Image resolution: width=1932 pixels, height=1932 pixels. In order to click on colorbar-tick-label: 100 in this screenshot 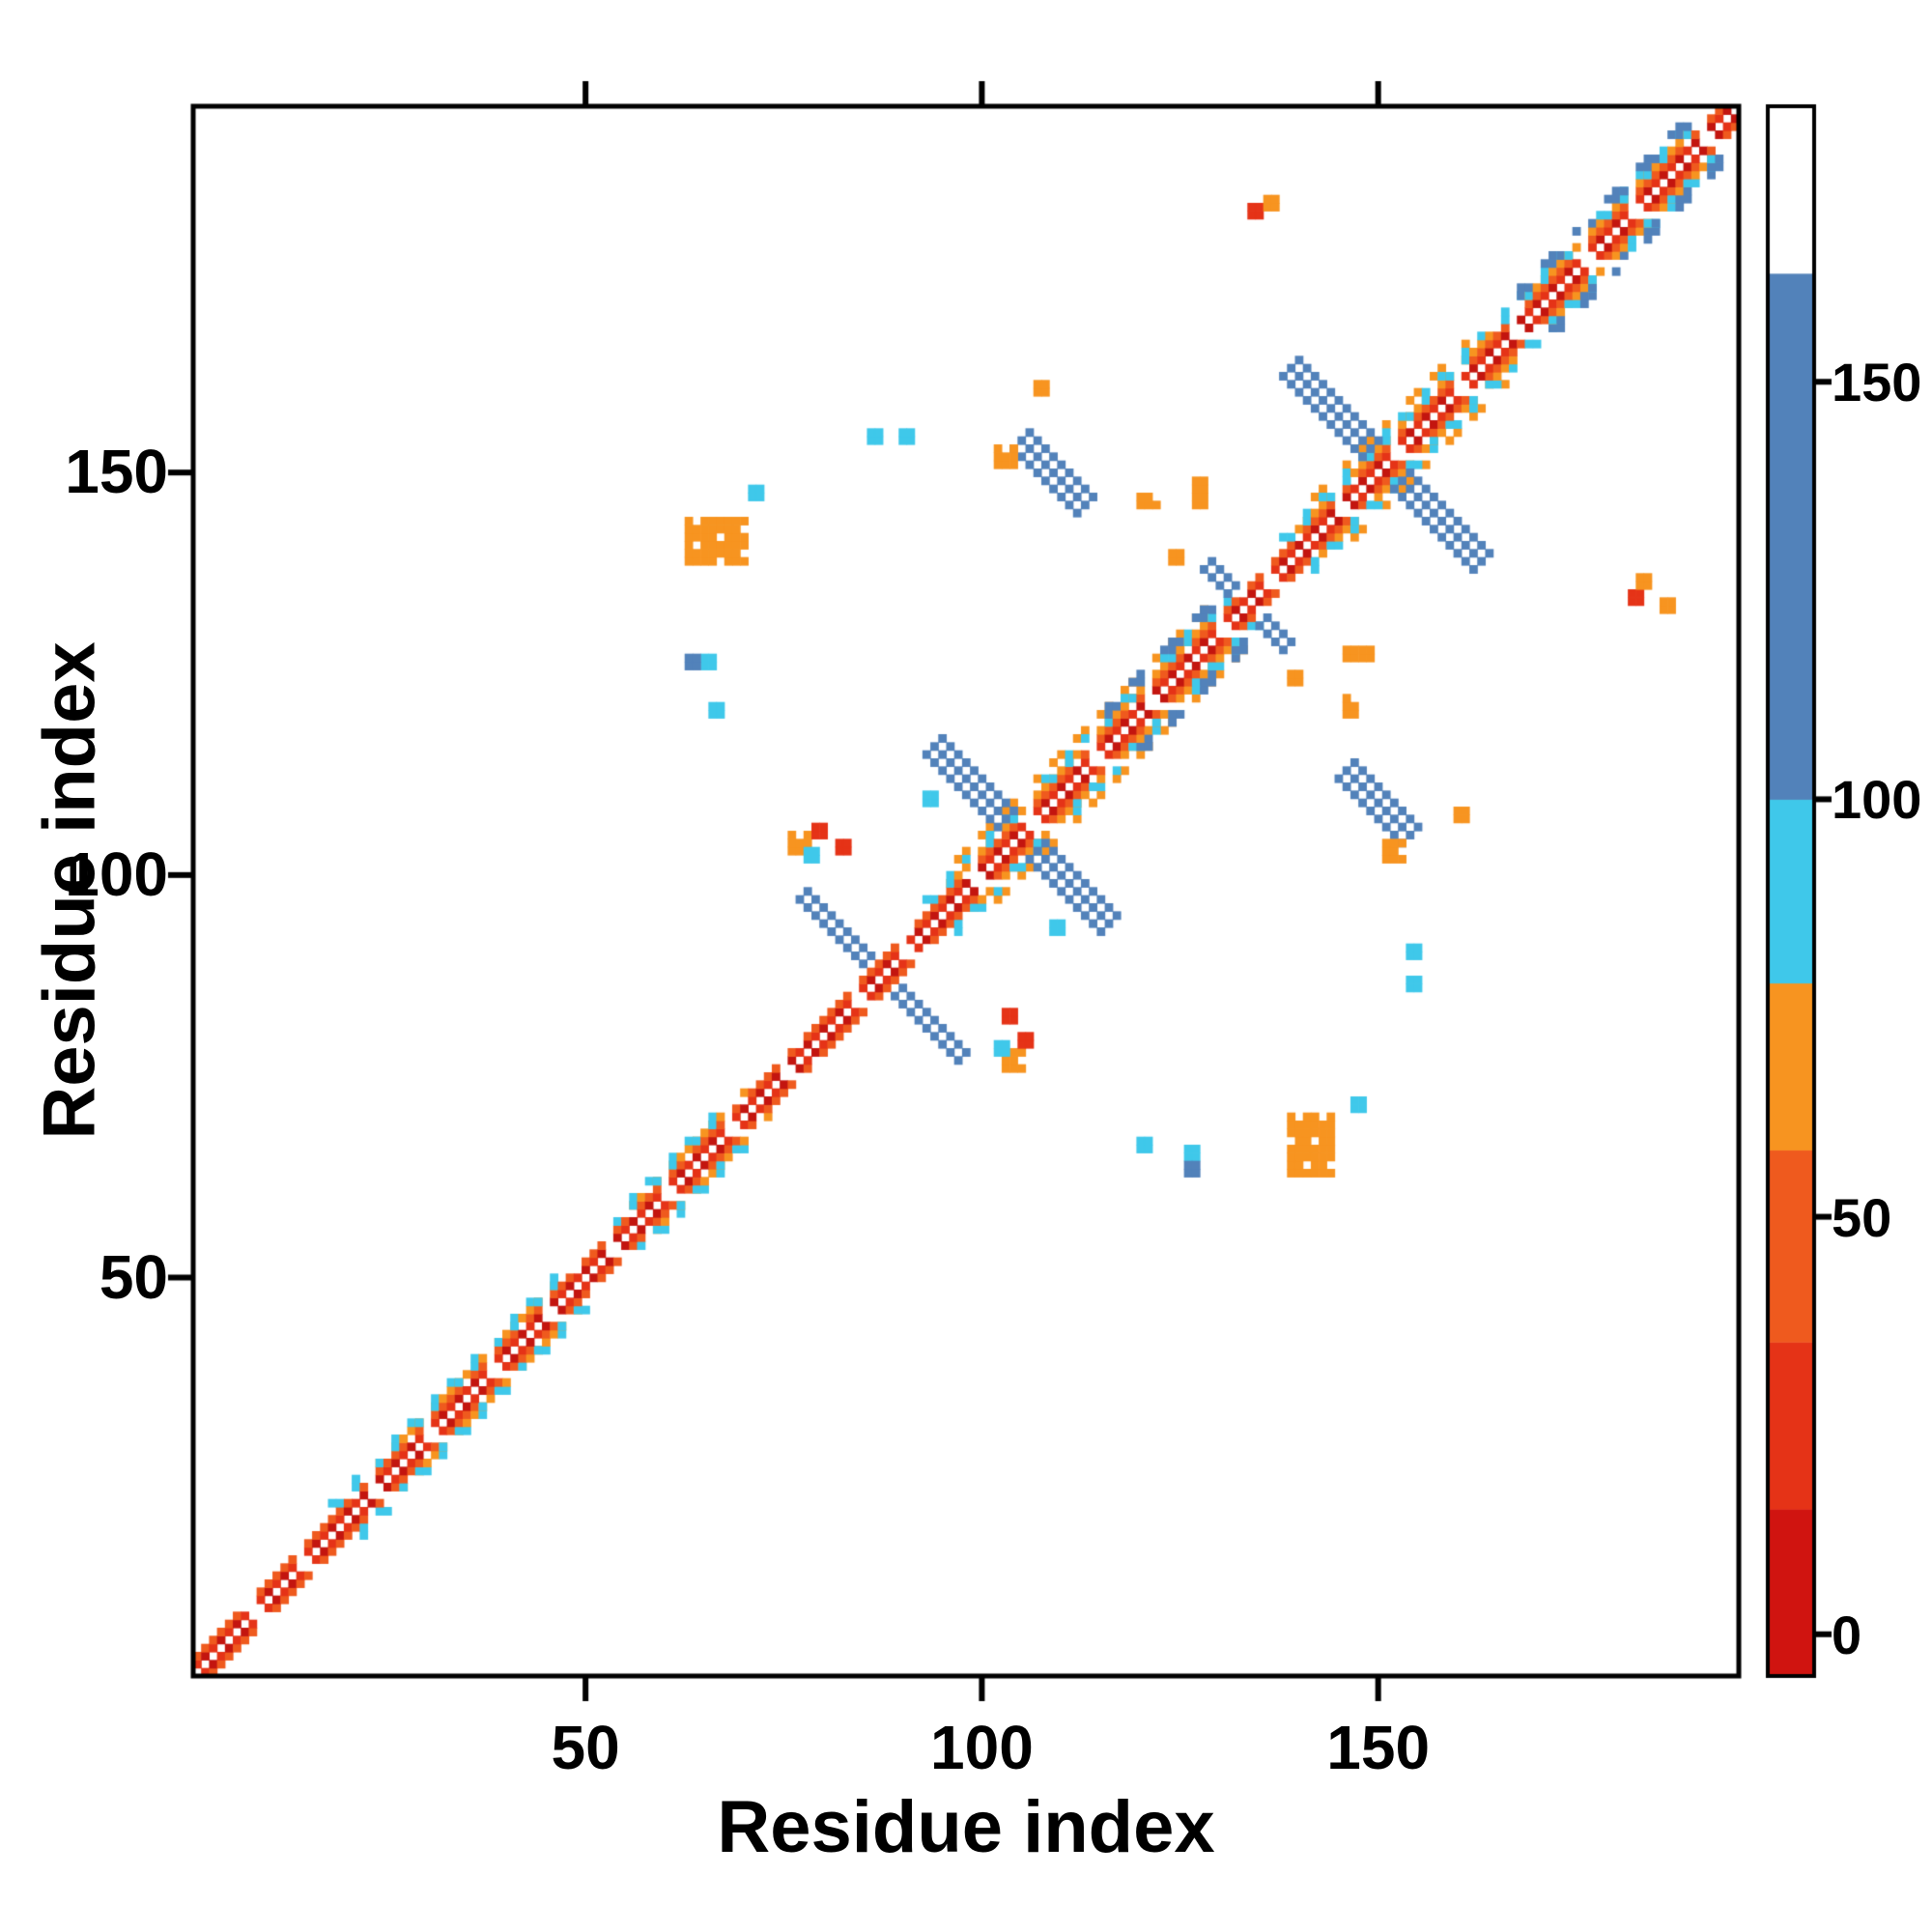, I will do `click(1877, 800)`.